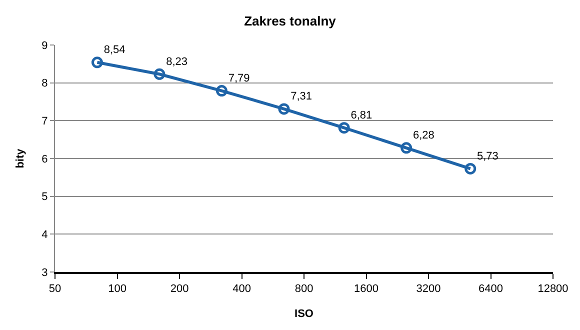  I want to click on y-tick-label: 9, so click(45, 46).